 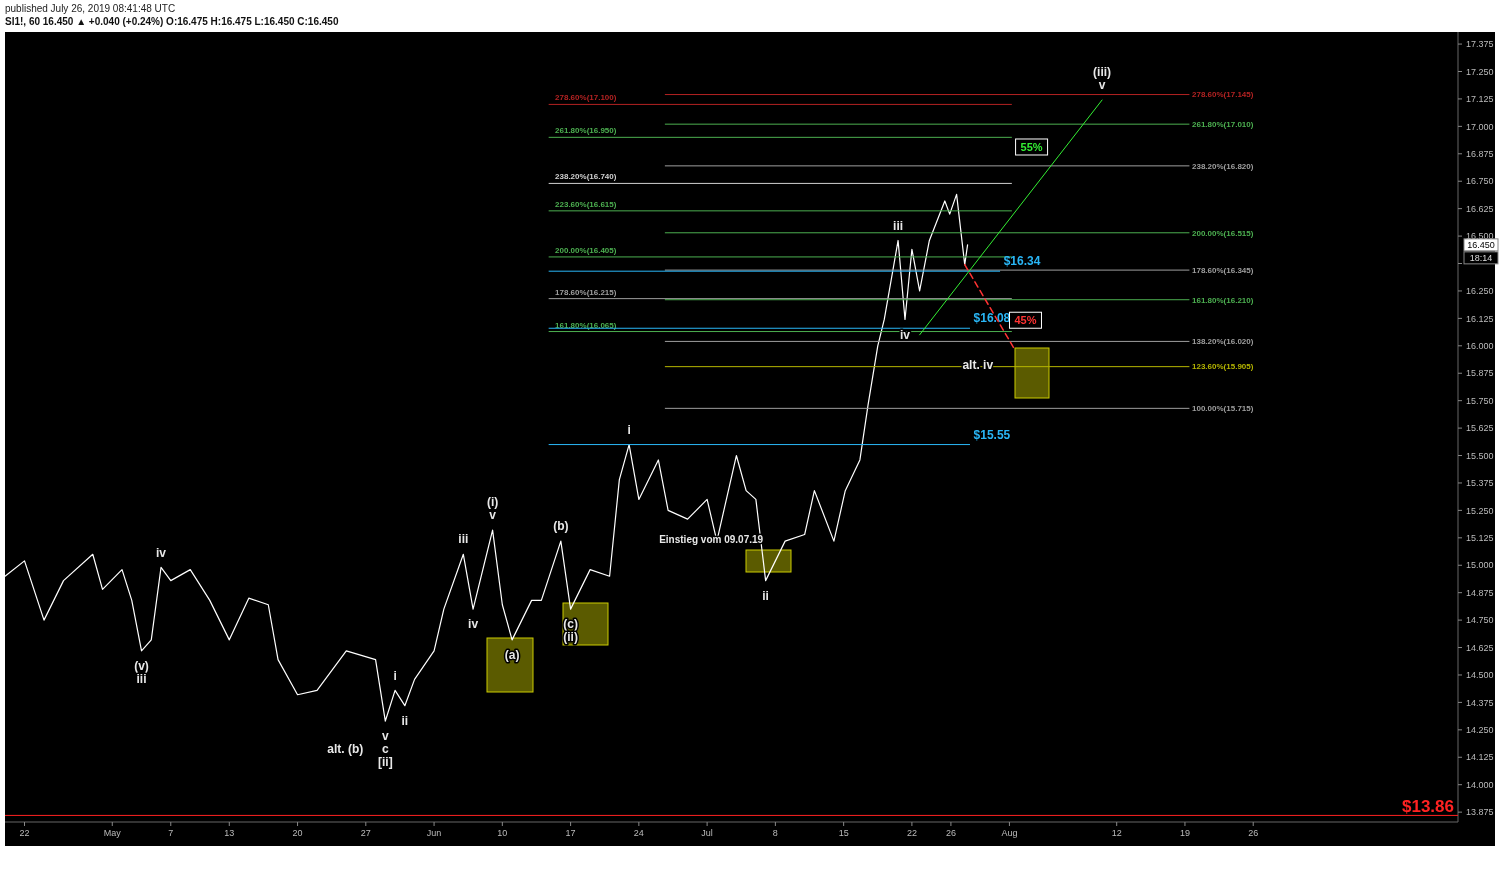 I want to click on annotation: c, so click(x=385, y=749).